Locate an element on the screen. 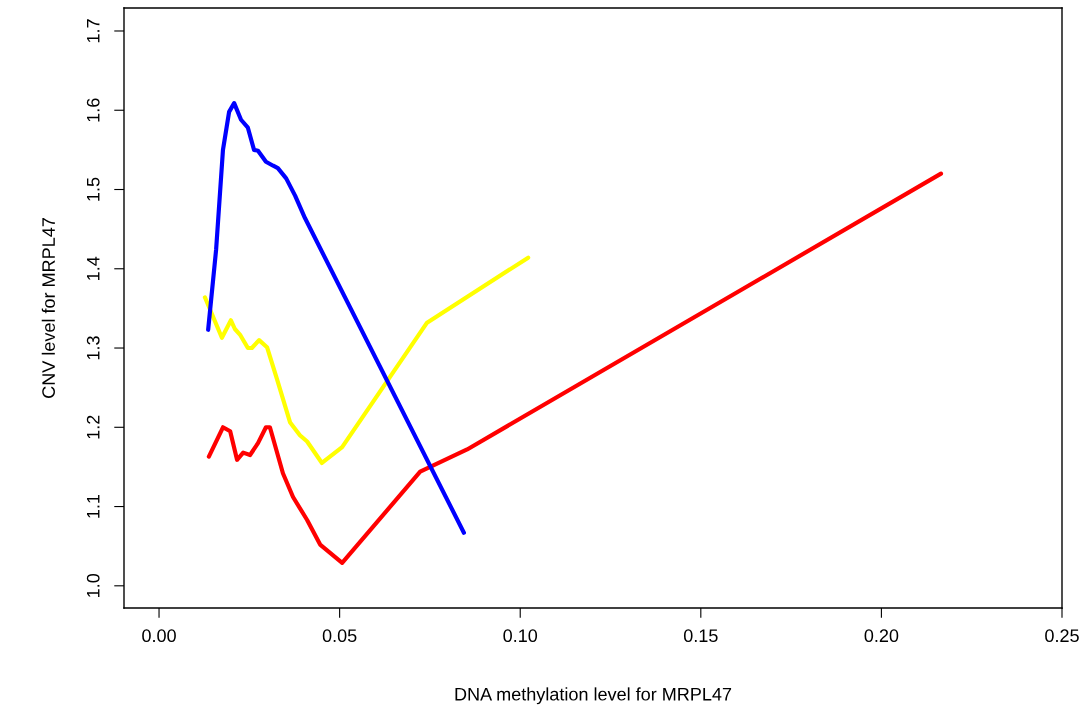 The height and width of the screenshot is (723, 1090). y-tick-label: 1.2 is located at coordinates (93, 427).